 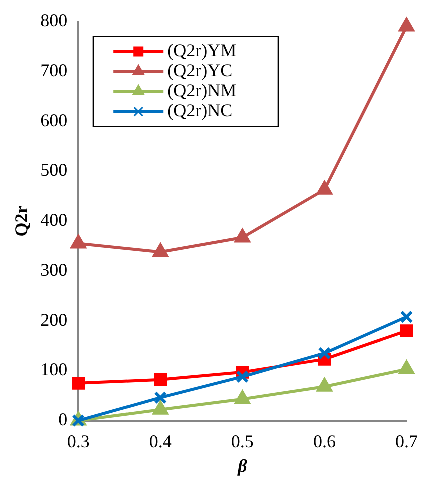 What do you see at coordinates (160, 441) in the screenshot?
I see `x-tick-label: 0.4` at bounding box center [160, 441].